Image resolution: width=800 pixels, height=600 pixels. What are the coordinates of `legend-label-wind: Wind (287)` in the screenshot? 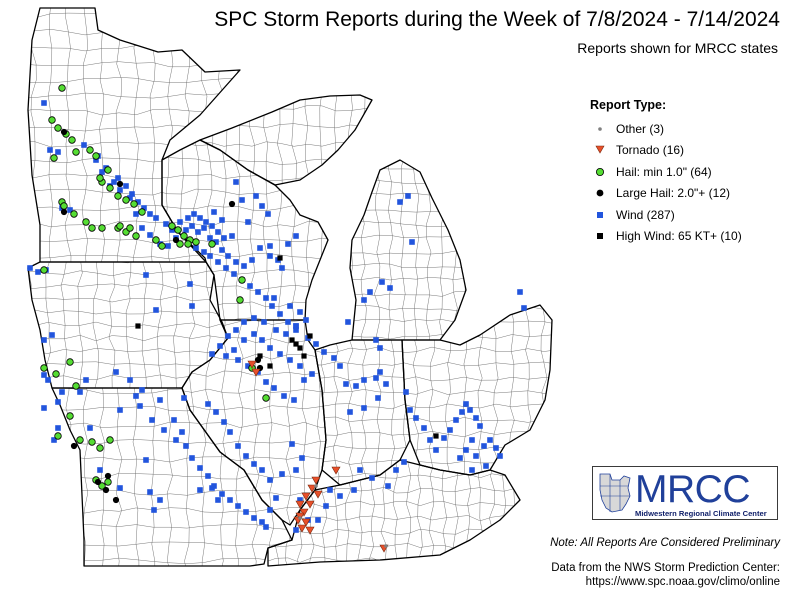 It's located at (645, 214).